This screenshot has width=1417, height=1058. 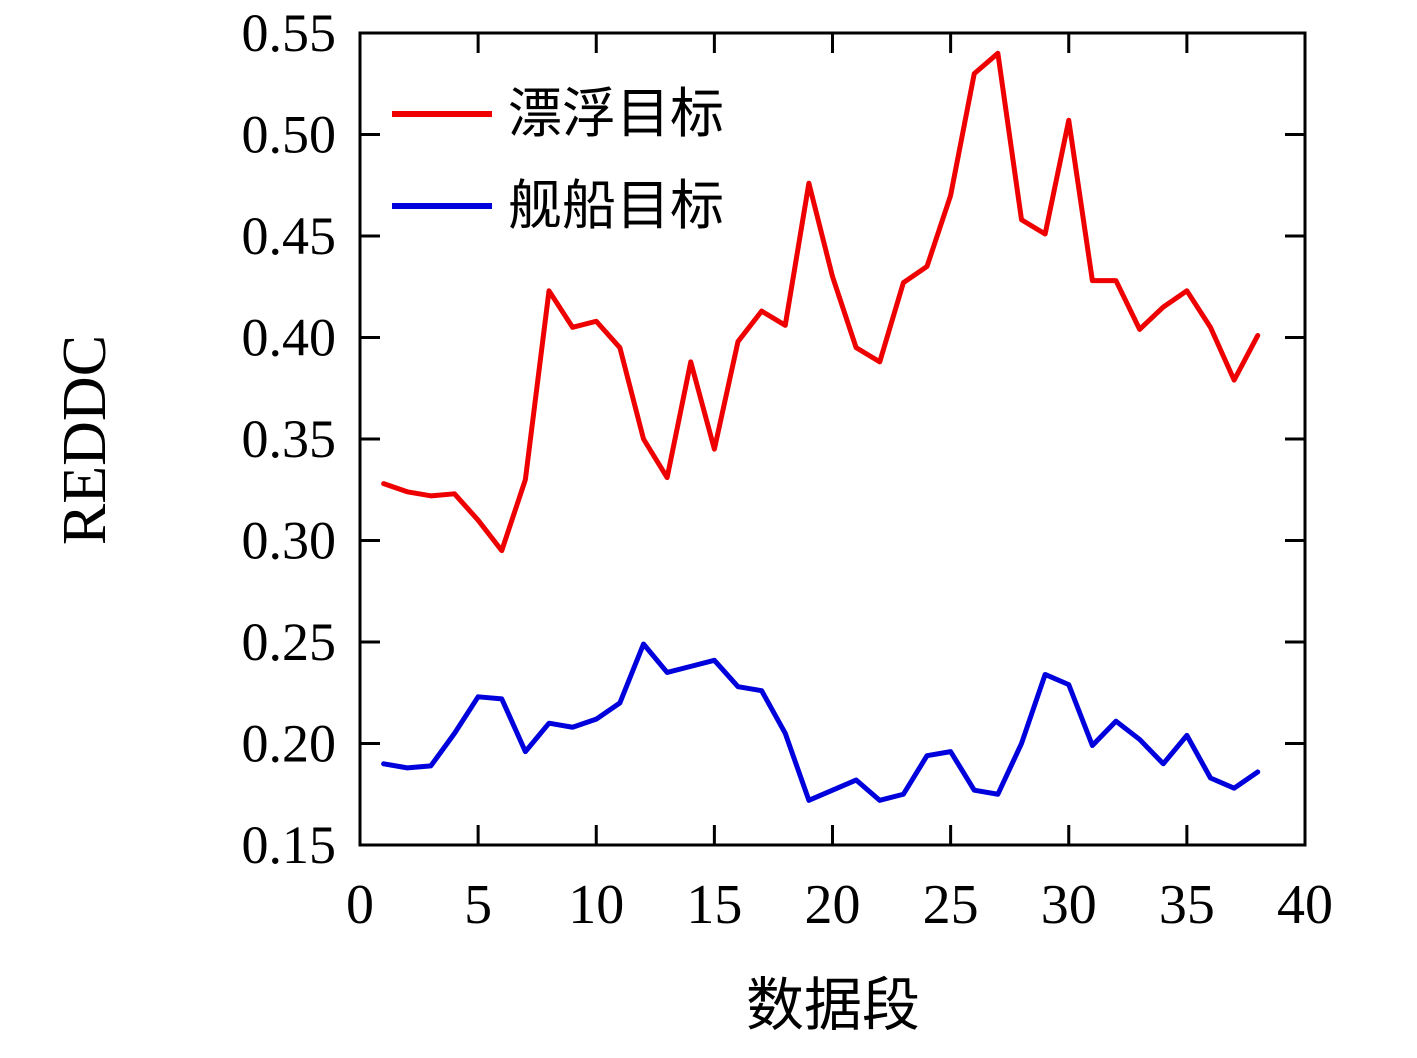 I want to click on legend-item-ship-target: 舰船目标, so click(x=558, y=206).